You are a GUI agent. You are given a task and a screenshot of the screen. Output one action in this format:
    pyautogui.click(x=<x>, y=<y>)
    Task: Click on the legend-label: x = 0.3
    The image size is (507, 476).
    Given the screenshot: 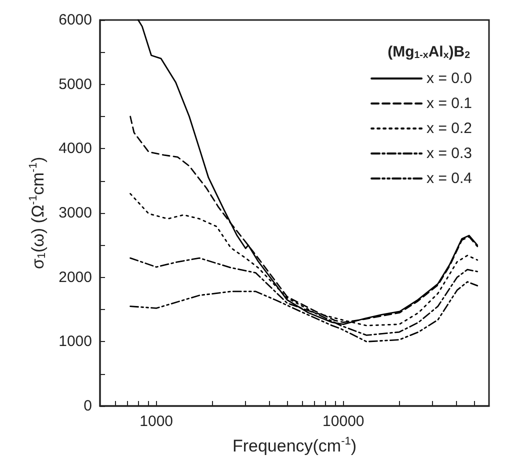 What is the action you would take?
    pyautogui.click(x=449, y=153)
    